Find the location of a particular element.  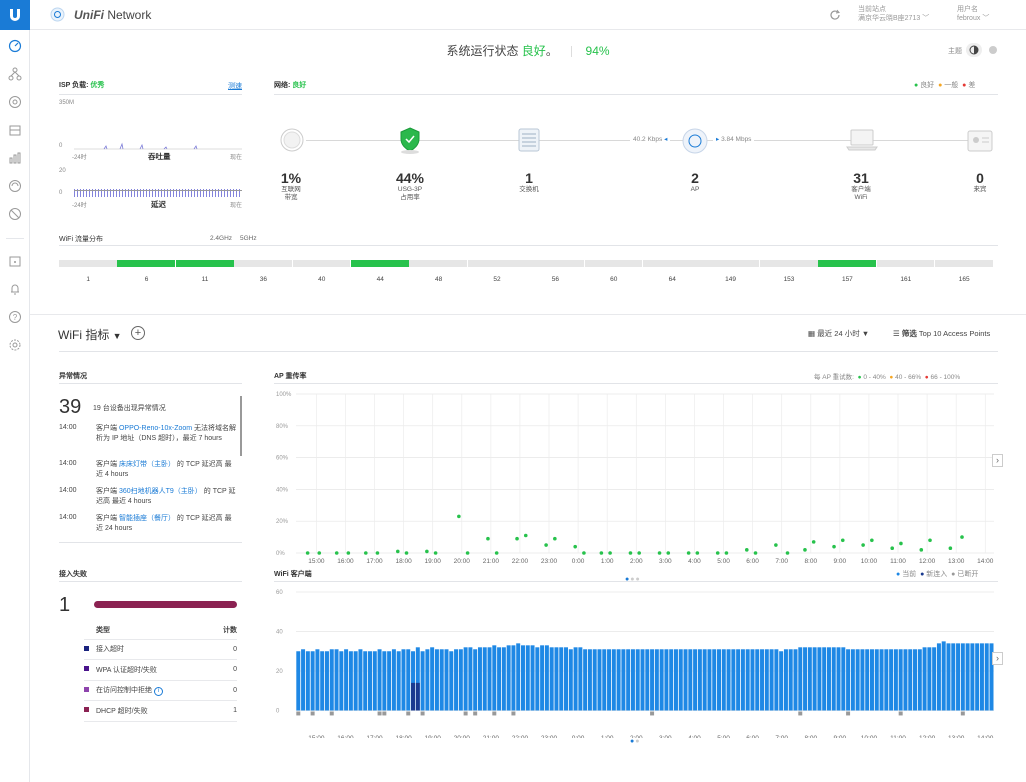

wifi-metrics-title: WiFi 指标 ▼ is located at coordinates (90, 334).